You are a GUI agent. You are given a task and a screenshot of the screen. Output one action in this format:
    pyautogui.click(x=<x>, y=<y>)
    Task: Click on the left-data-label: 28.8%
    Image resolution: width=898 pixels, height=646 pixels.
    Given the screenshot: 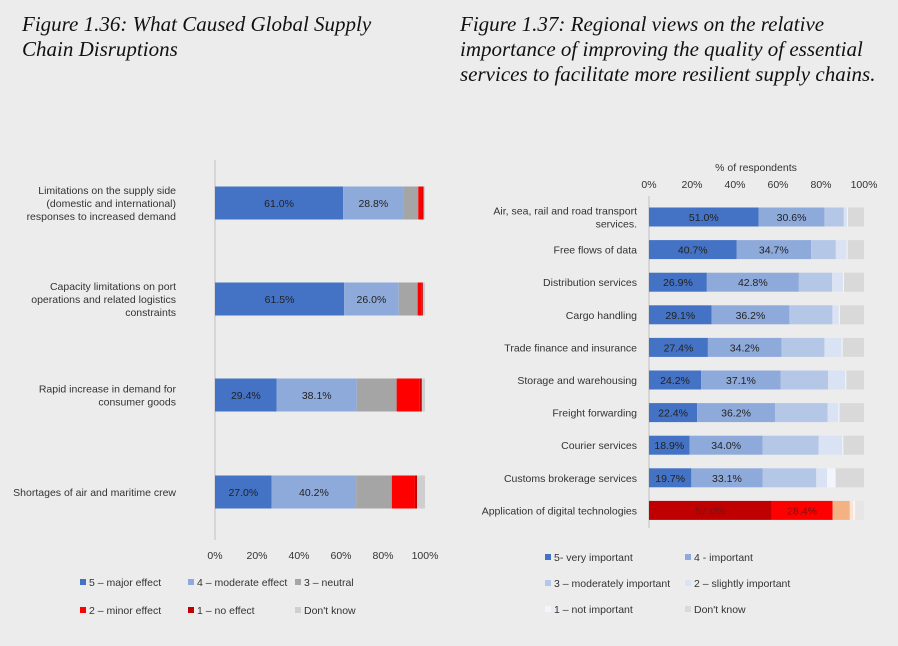 What is the action you would take?
    pyautogui.click(x=373, y=204)
    